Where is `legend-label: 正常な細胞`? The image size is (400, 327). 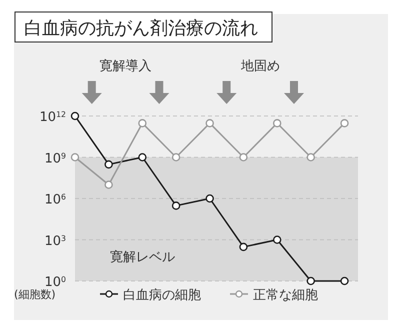
legend-label: 正常な細胞 is located at coordinates (285, 295).